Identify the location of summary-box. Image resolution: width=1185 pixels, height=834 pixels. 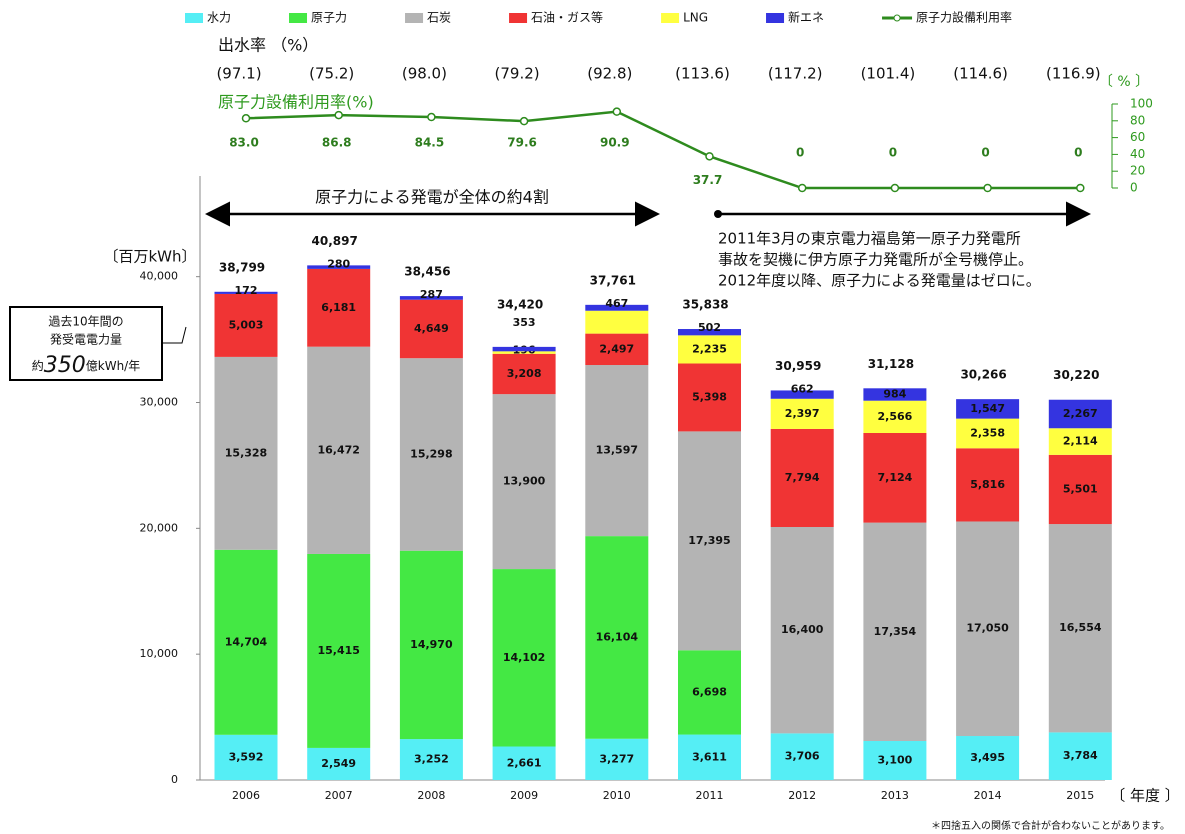
(86, 343).